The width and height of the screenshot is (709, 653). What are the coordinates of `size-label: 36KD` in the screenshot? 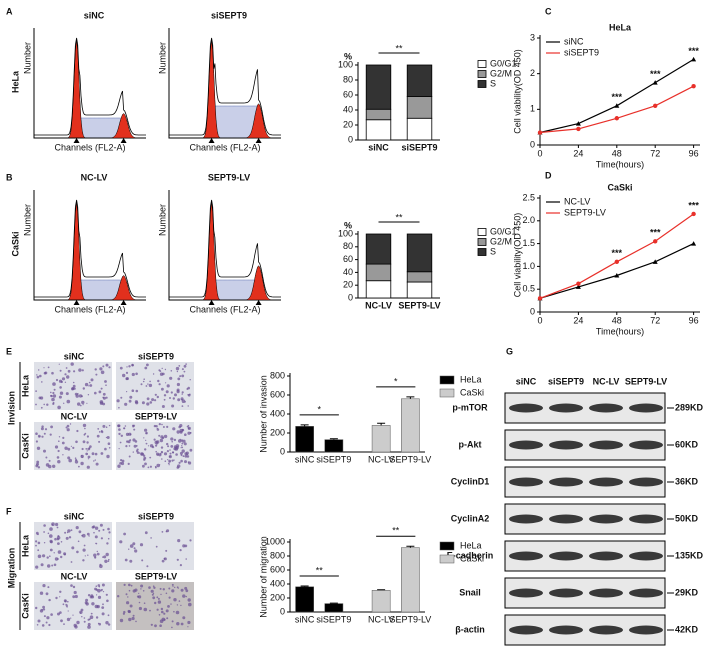 It's located at (687, 481).